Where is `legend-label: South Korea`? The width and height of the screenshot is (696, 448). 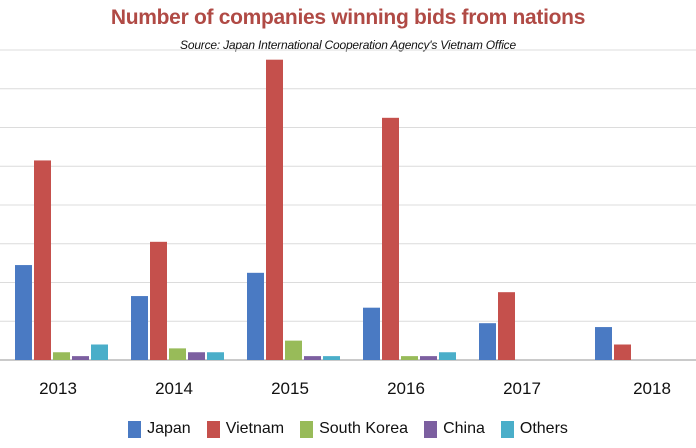 legend-label: South Korea is located at coordinates (364, 428).